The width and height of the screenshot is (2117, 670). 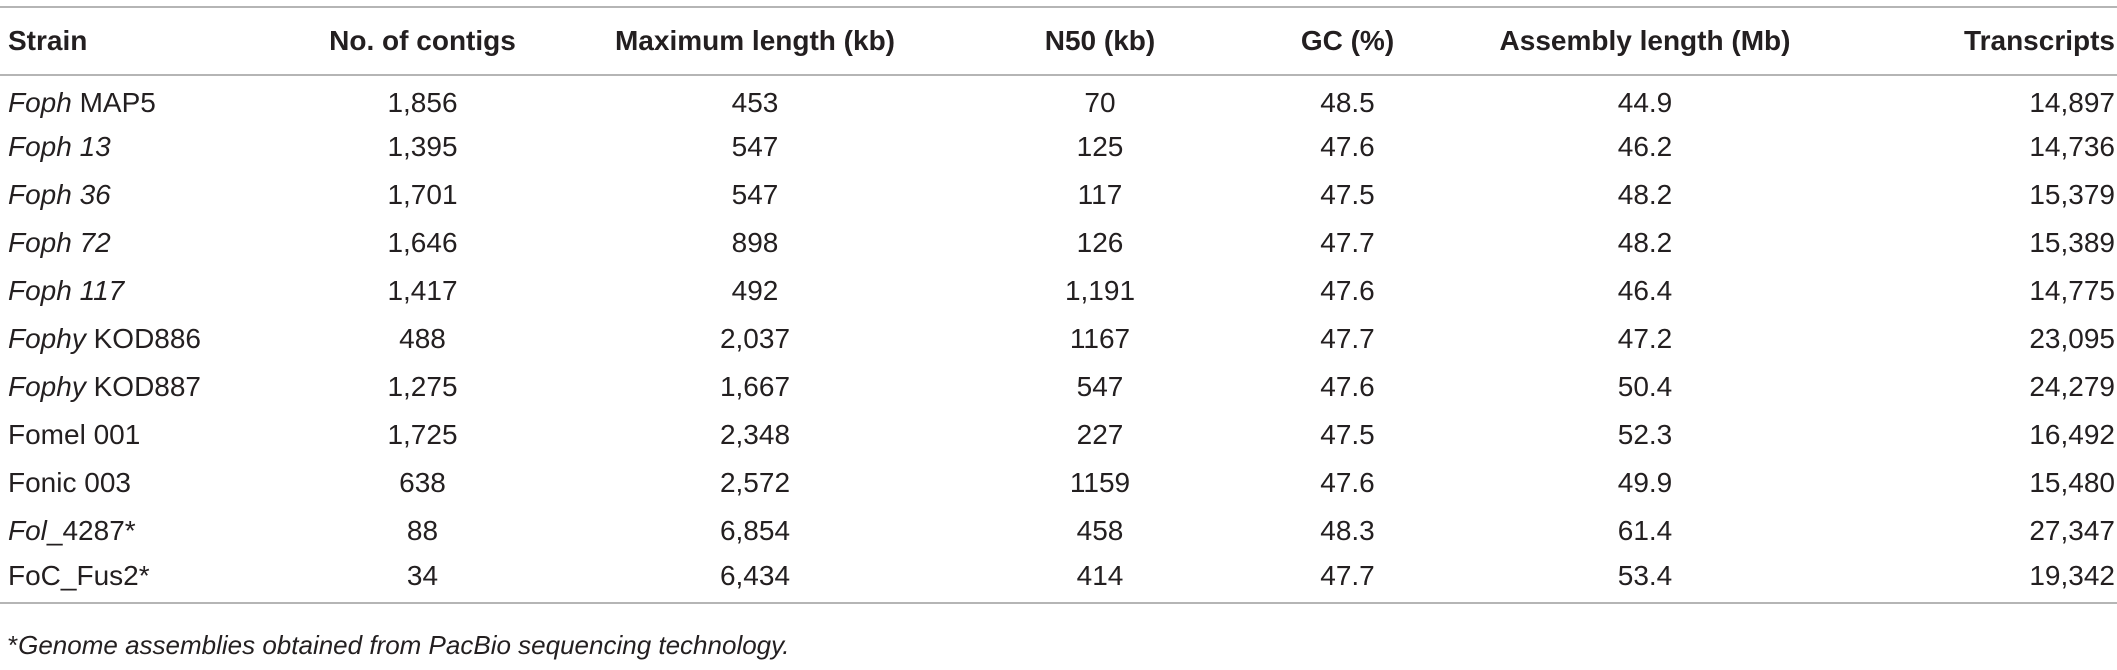 What do you see at coordinates (1058, 531) in the screenshot?
I see `table-row: Fol_4287* 88 6,854 458 48.3 61.4 27,347` at bounding box center [1058, 531].